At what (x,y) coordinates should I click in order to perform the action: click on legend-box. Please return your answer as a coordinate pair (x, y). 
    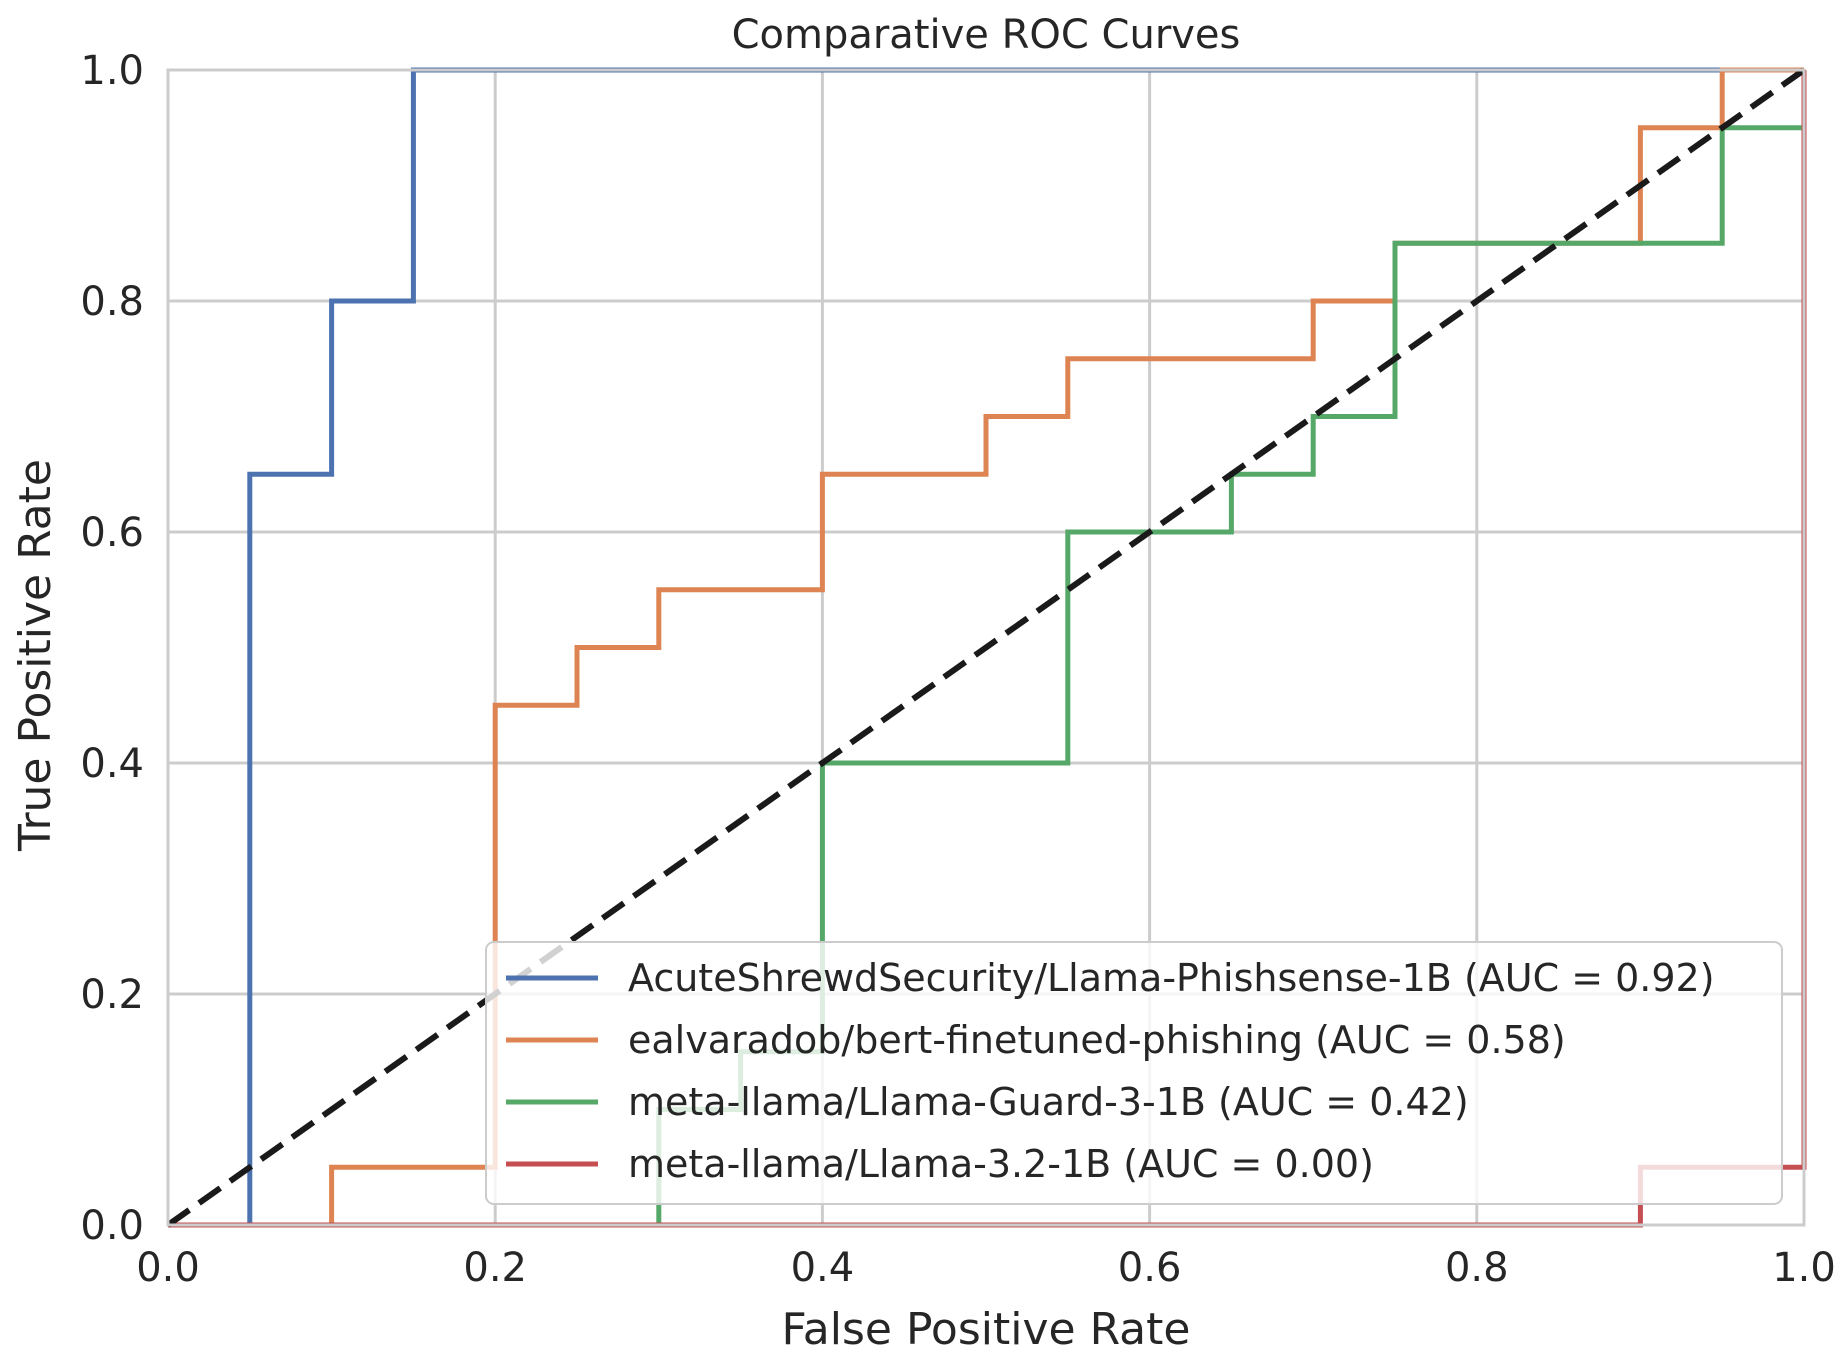
    Looking at the image, I should click on (1134, 1073).